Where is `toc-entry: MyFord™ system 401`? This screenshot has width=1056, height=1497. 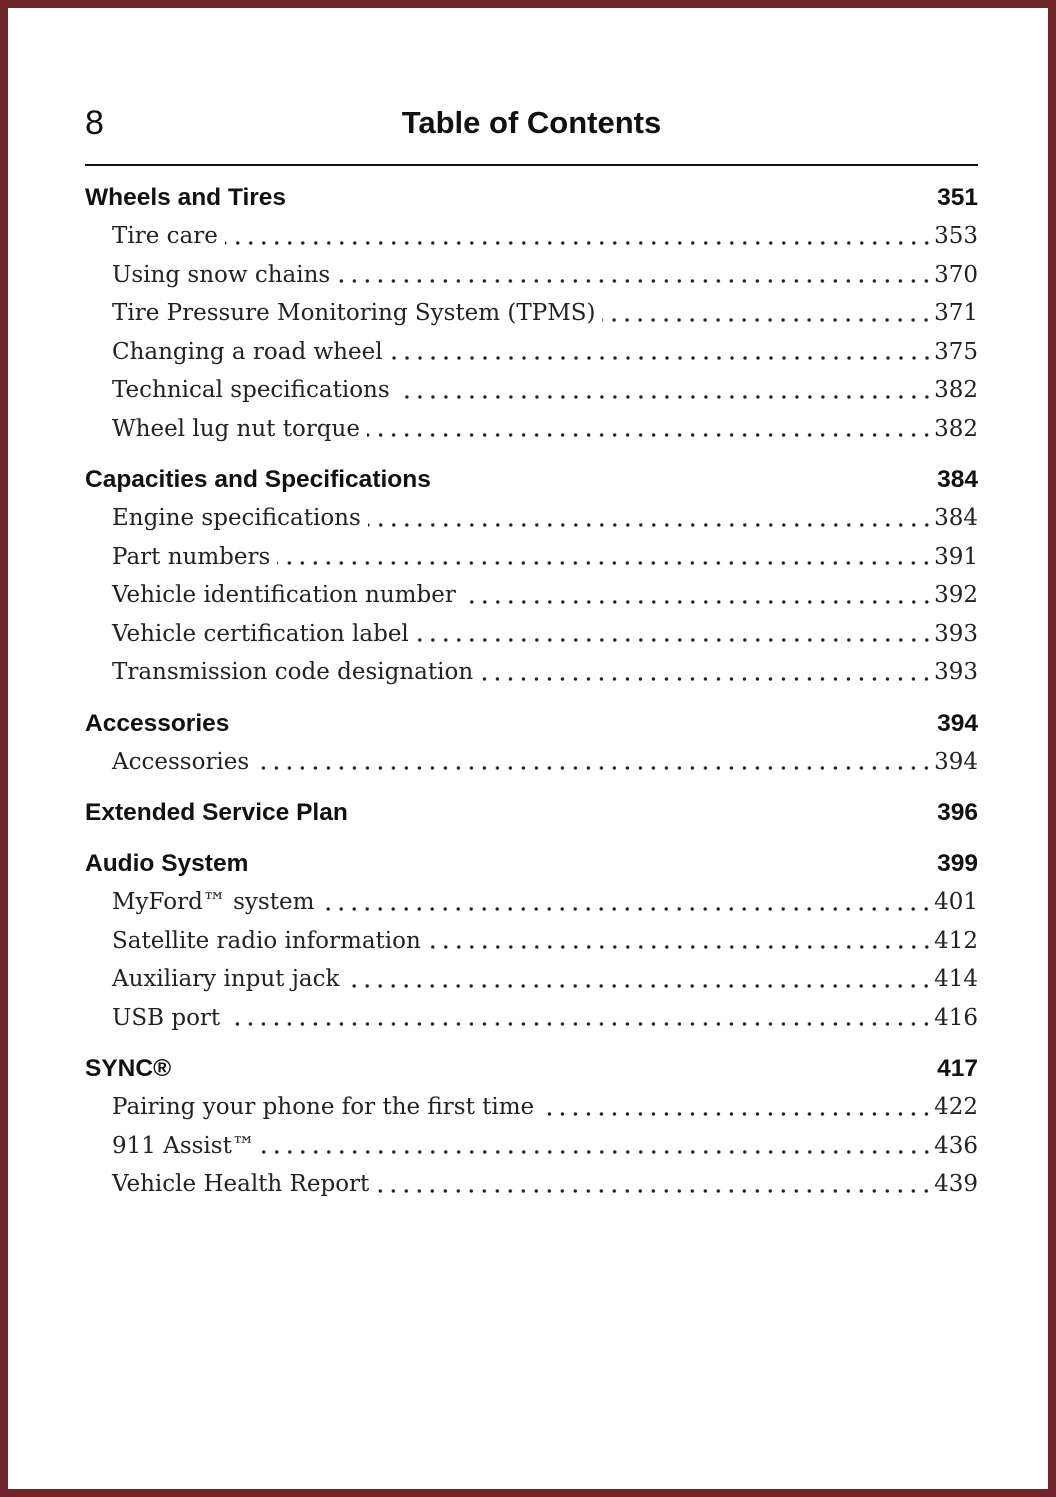 toc-entry: MyFord™ system 401 is located at coordinates (531, 902).